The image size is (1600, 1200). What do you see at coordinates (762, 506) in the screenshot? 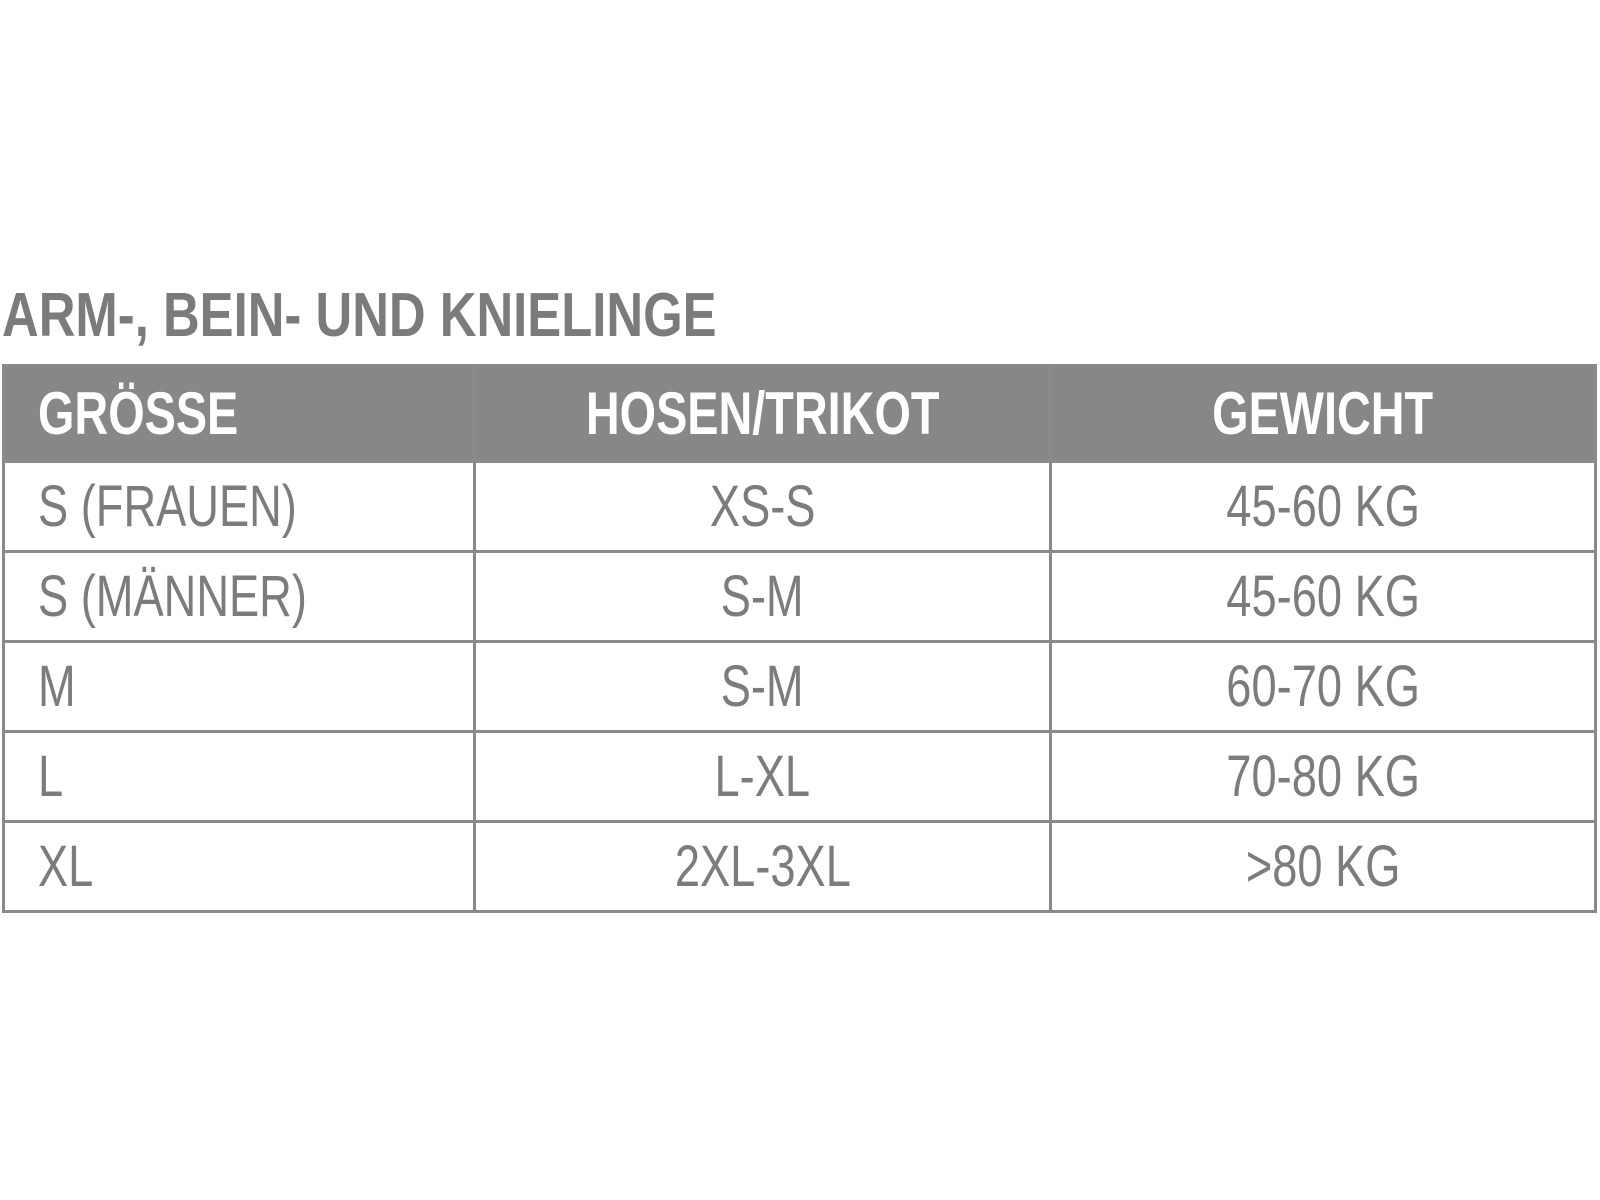
I see `cell-pants-jersey: XS-S` at bounding box center [762, 506].